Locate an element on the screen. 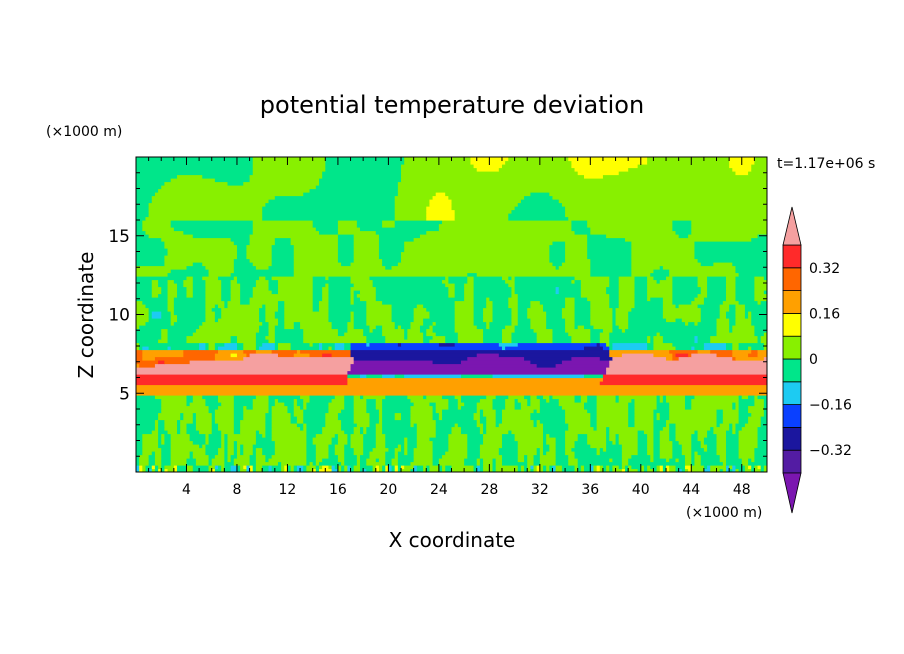 This screenshot has height=654, width=904. colorbar-bin is located at coordinates (792, 347).